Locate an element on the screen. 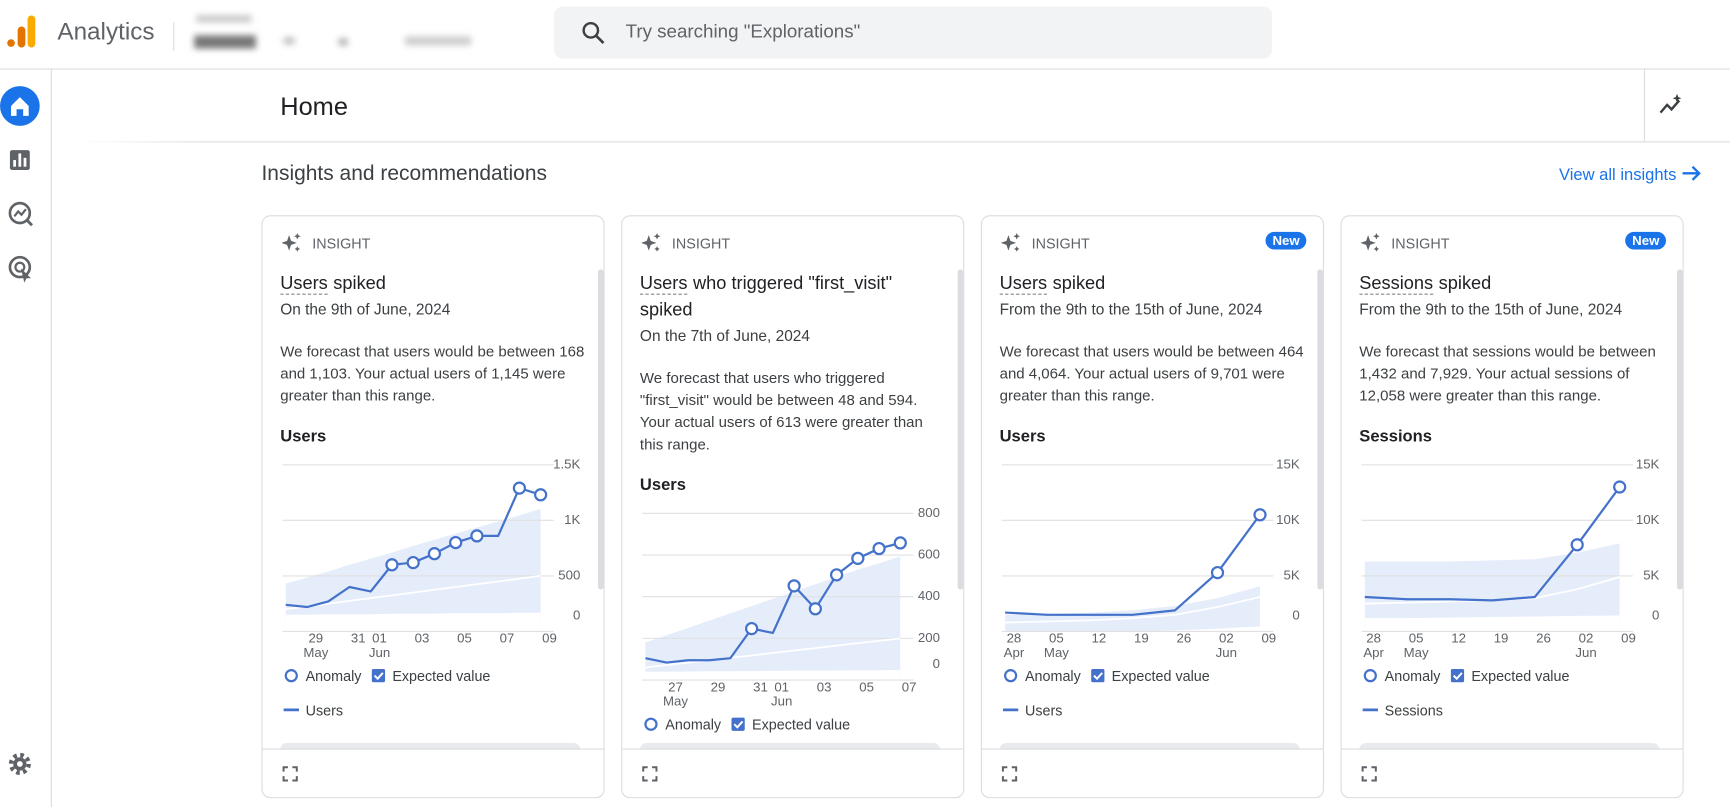 The width and height of the screenshot is (1730, 807). title-term: Users is located at coordinates (304, 284).